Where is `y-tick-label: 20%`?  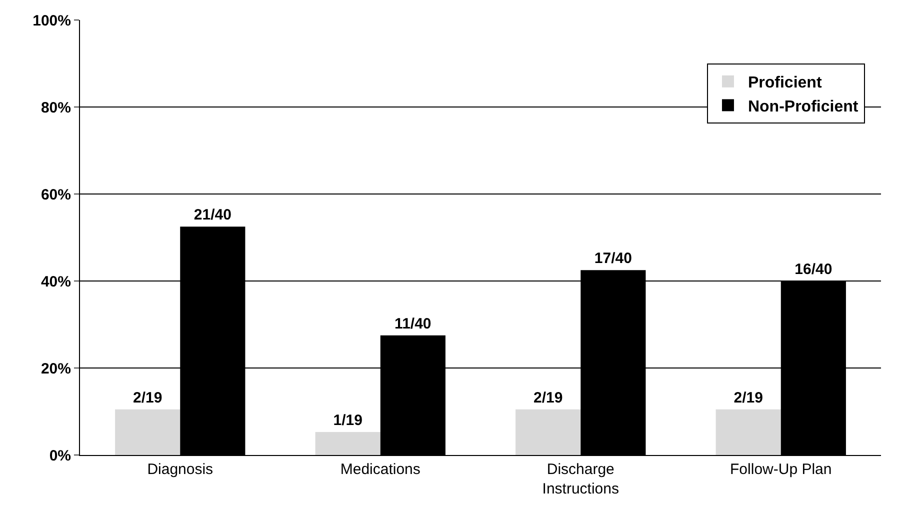
y-tick-label: 20% is located at coordinates (55, 369).